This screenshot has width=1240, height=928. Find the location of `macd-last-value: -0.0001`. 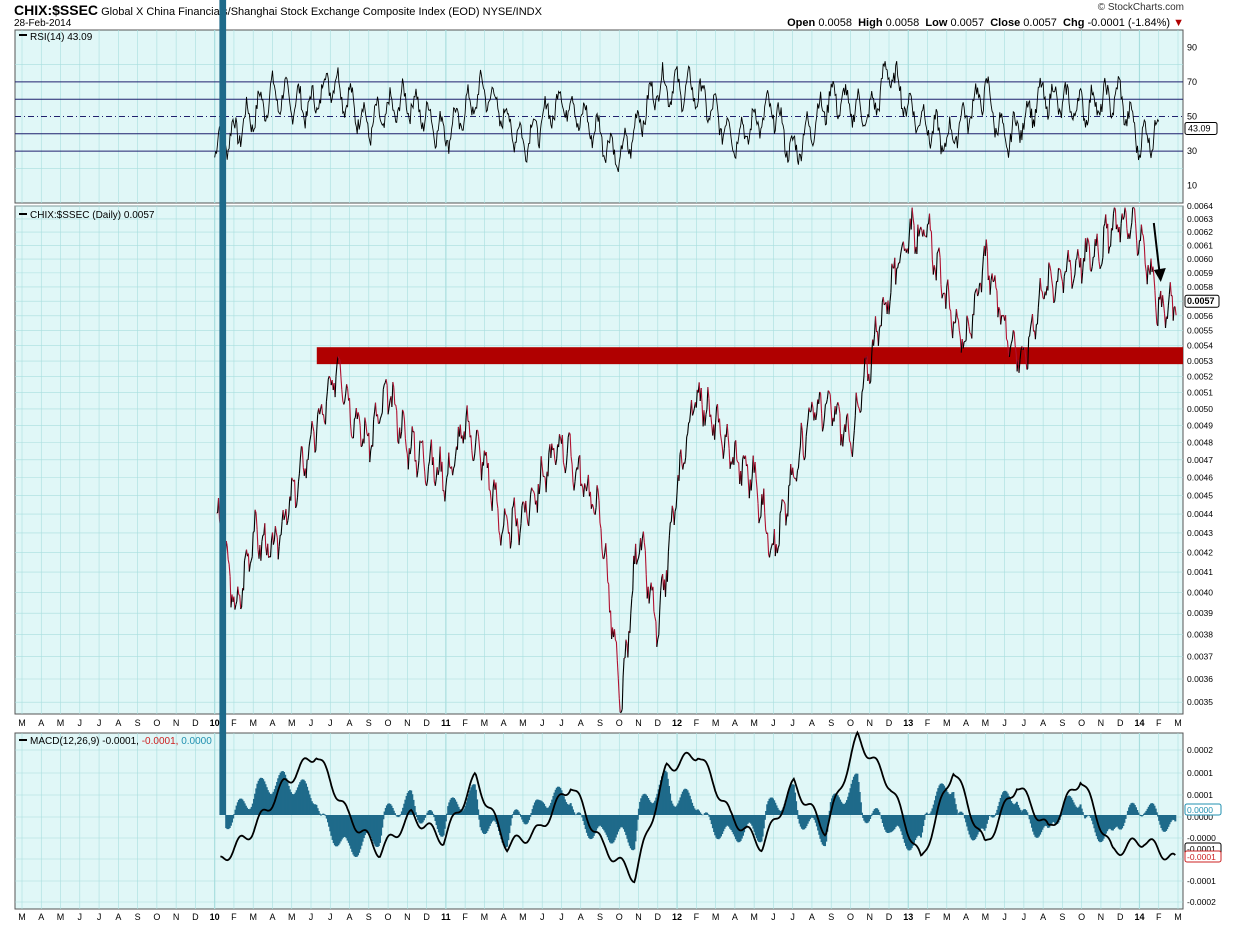

macd-last-value: -0.0001 is located at coordinates (1201, 857).